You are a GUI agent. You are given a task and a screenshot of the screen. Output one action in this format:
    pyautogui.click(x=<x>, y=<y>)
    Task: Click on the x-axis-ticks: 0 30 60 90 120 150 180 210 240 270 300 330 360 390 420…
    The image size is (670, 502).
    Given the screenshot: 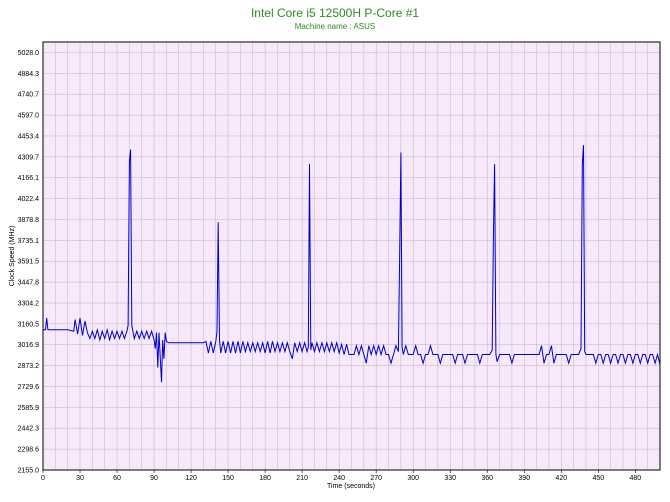 What is the action you would take?
    pyautogui.click(x=341, y=476)
    